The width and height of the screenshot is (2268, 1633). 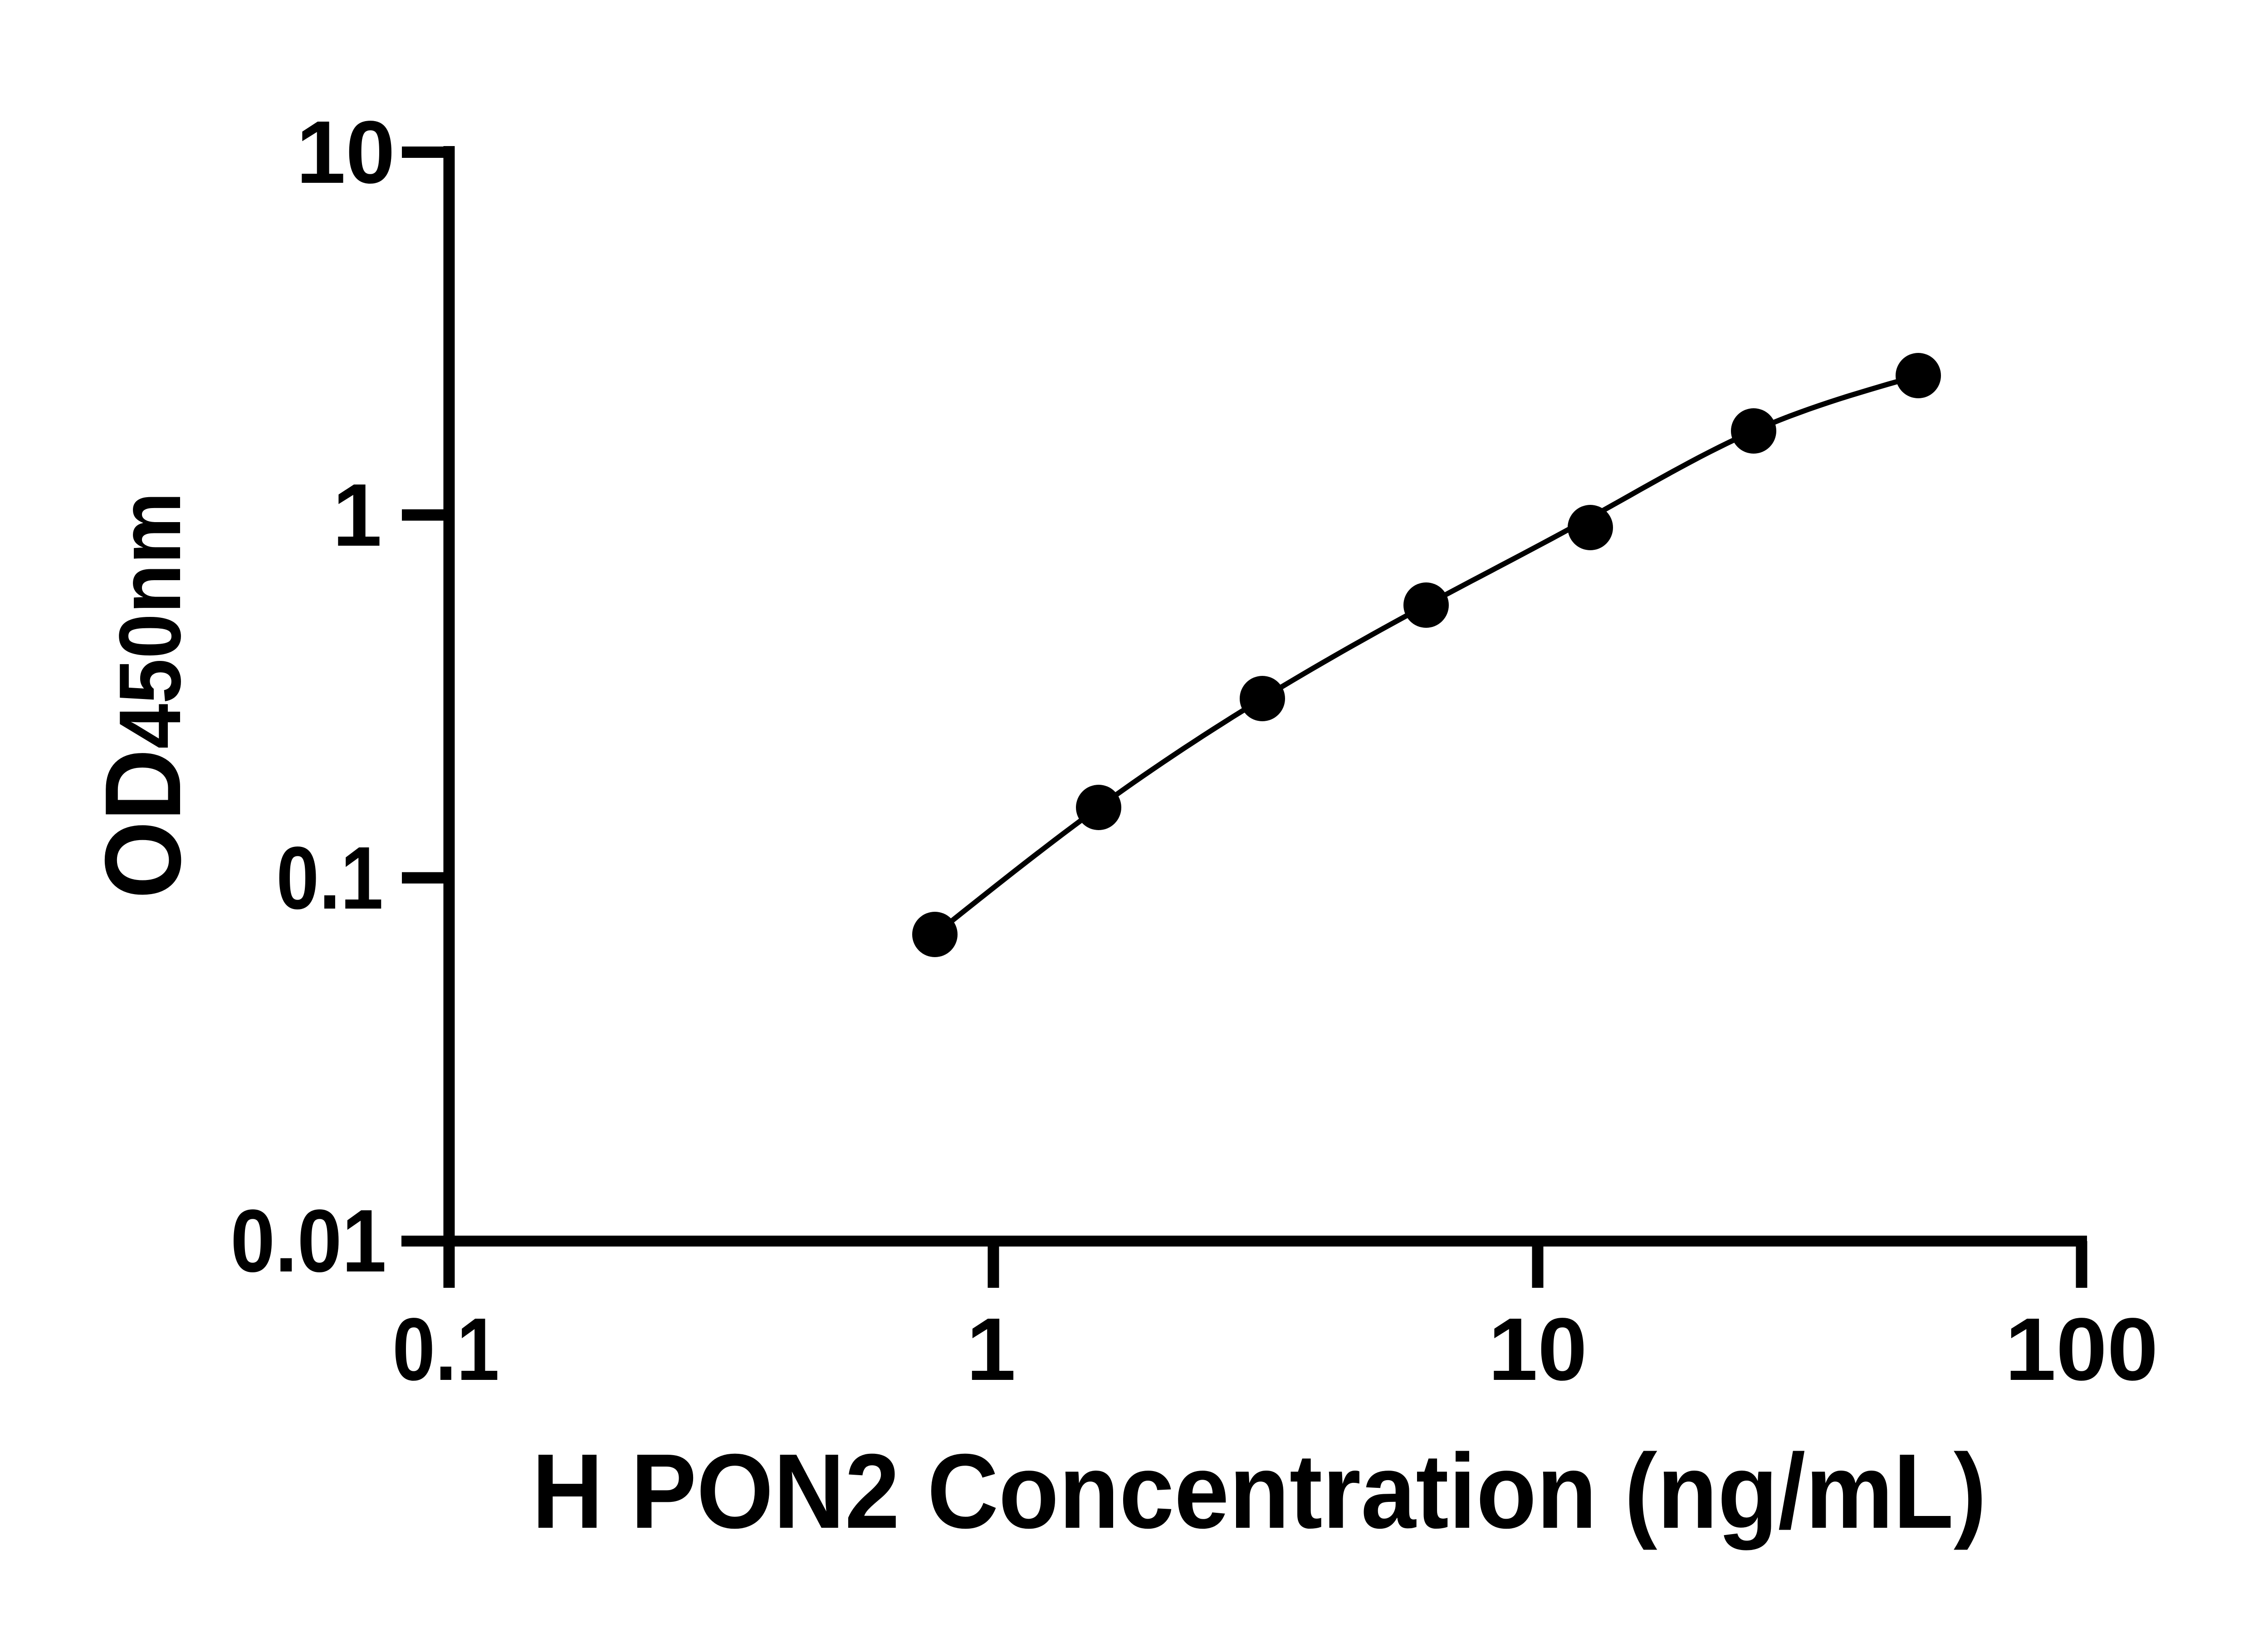 What do you see at coordinates (308, 1241) in the screenshot?
I see `svg-text: 0.01` at bounding box center [308, 1241].